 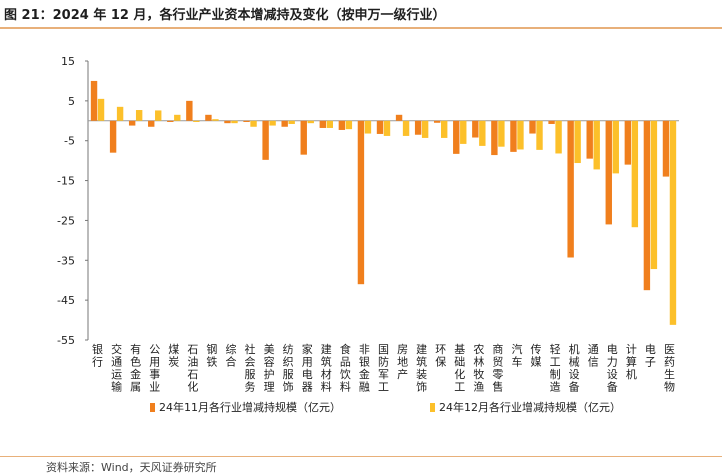 I want to click on y-tick-label: 5, so click(x=71, y=101).